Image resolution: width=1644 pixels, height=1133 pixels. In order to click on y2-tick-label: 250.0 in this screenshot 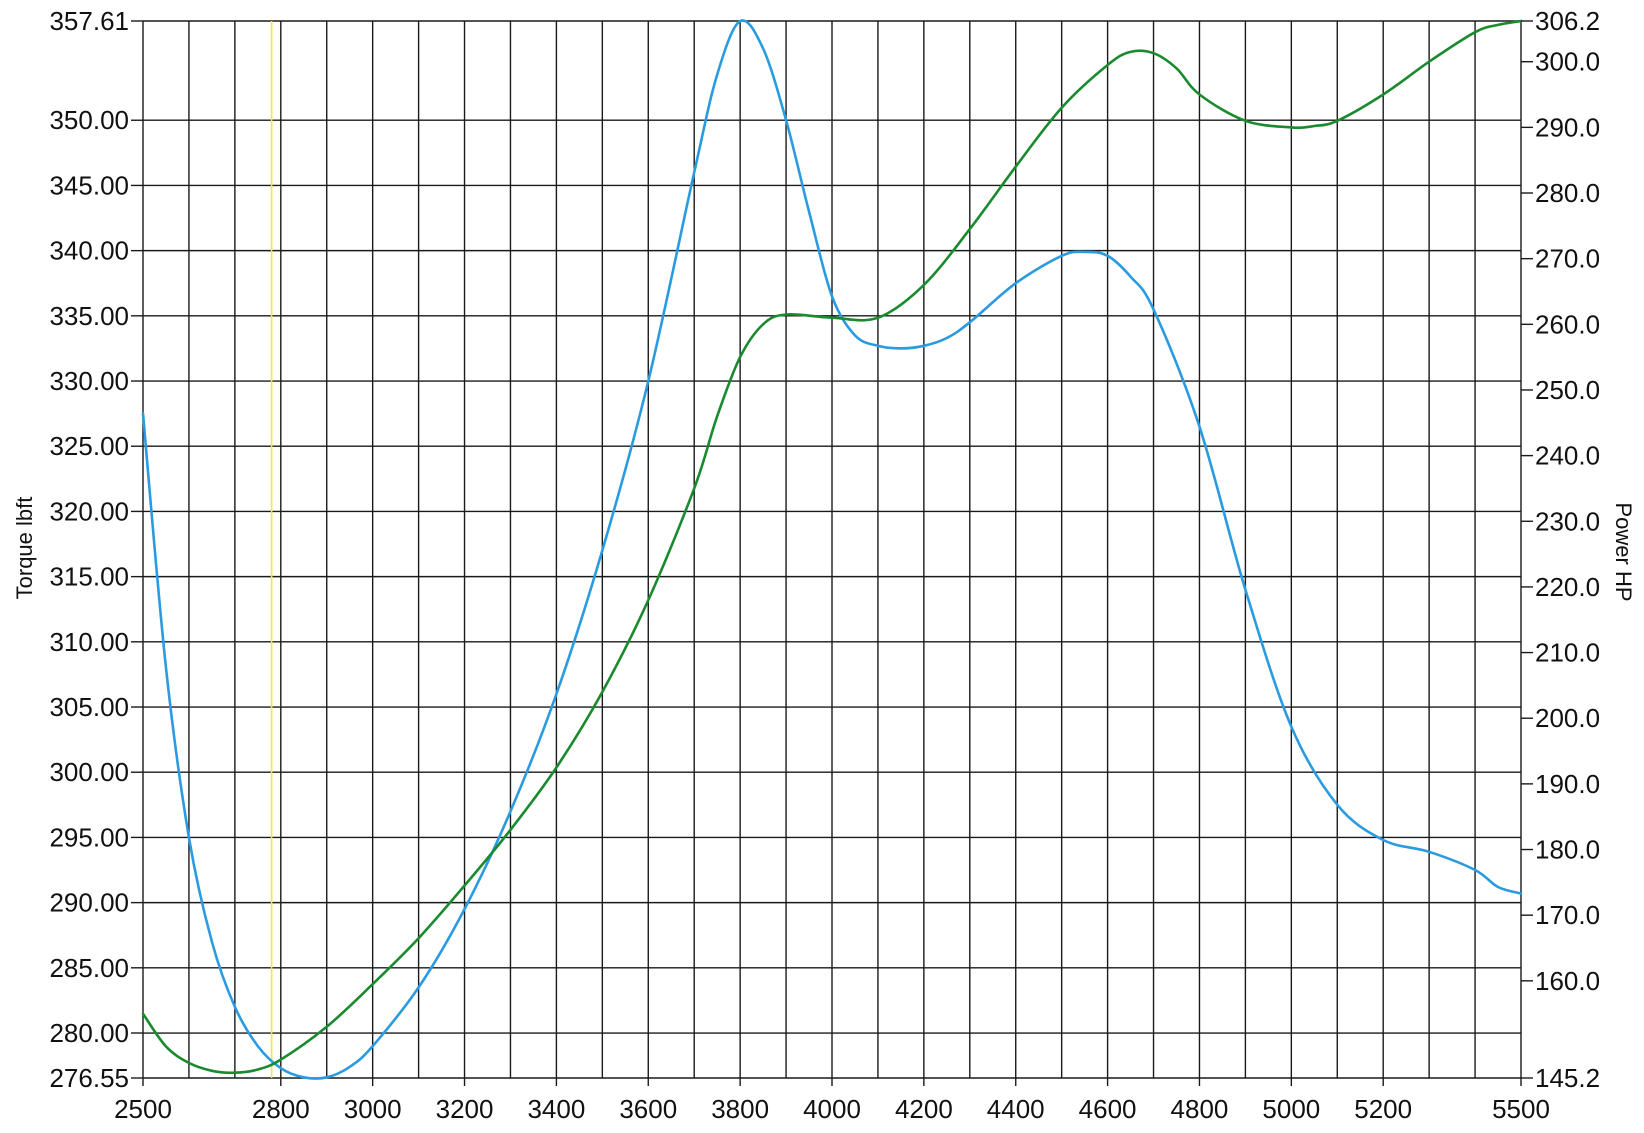, I will do `click(1567, 390)`.